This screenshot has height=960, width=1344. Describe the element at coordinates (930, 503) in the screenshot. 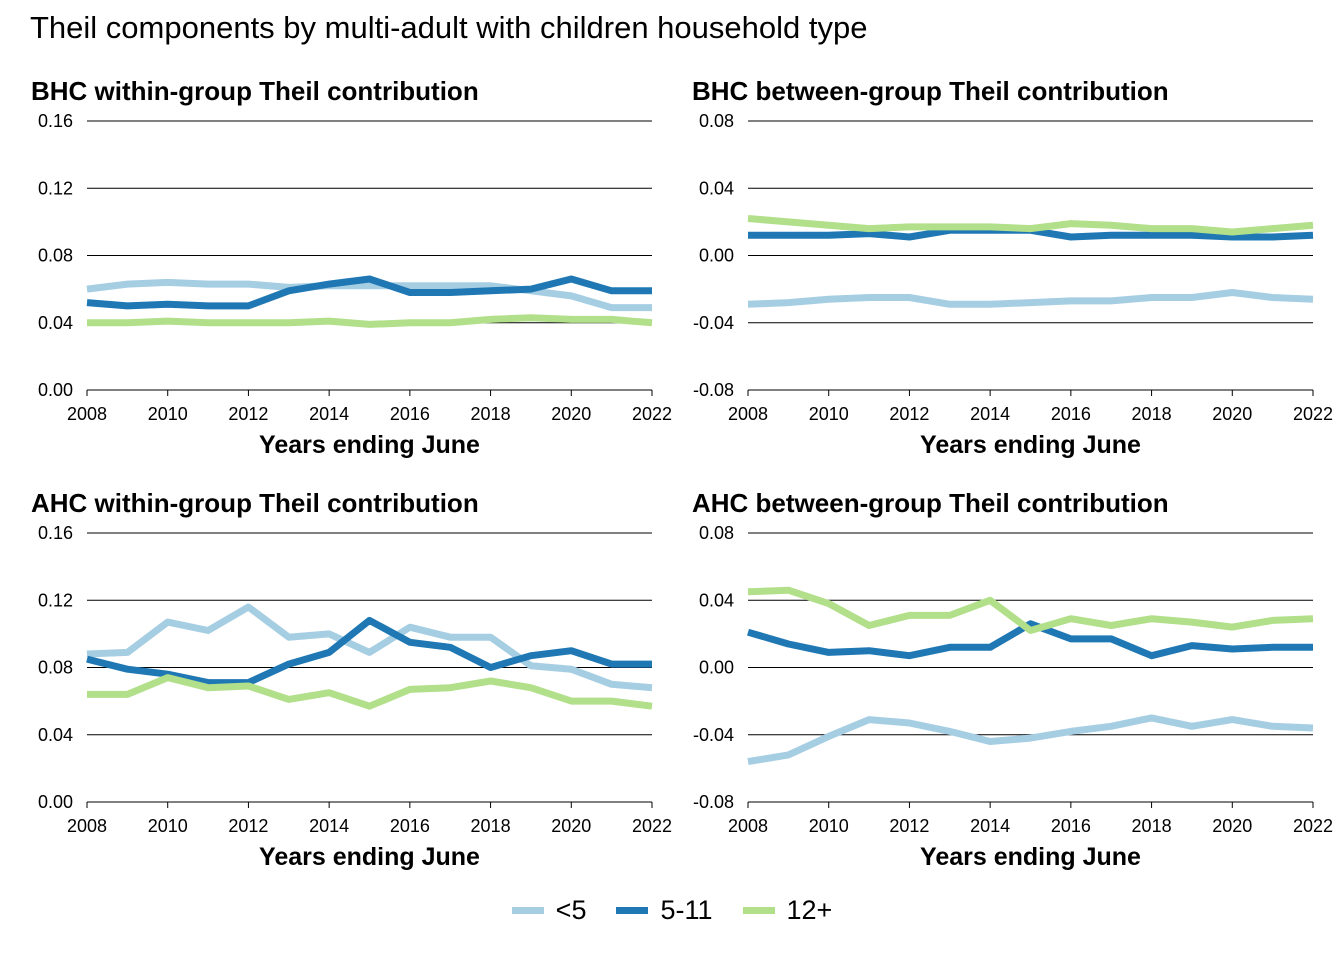

I see `panel-title: AHC between-group Theil contribution` at that location.